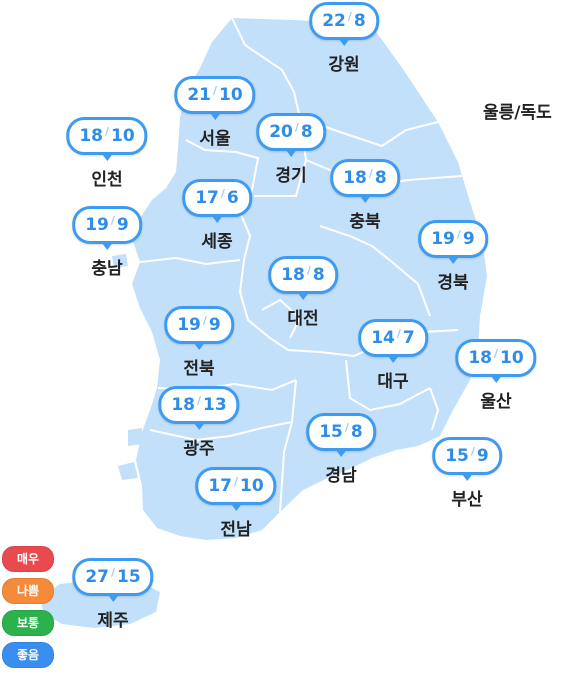 Image resolution: width=572 pixels, height=674 pixels. What do you see at coordinates (129, 577) in the screenshot?
I see `low-temp: 15` at bounding box center [129, 577].